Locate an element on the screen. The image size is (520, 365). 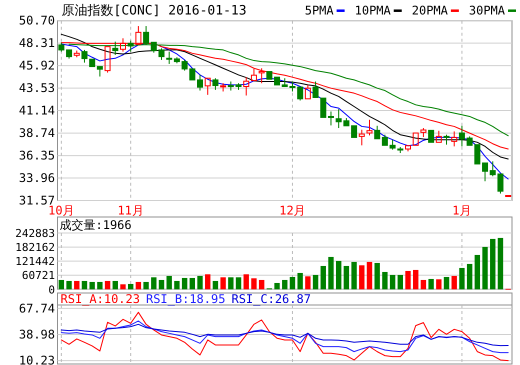
chart-title: 成交量:1966 is located at coordinates (96, 225).